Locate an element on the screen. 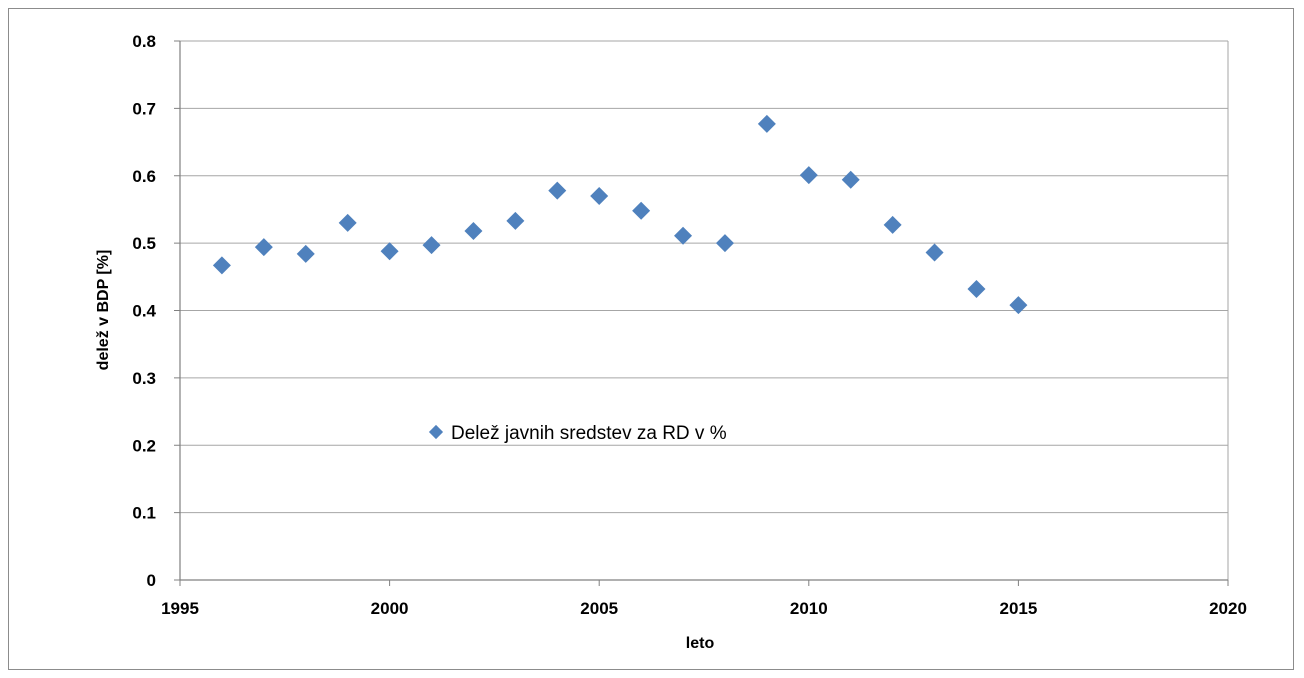 This screenshot has height=678, width=1304. y-tick-label: 0.2 is located at coordinates (144, 445).